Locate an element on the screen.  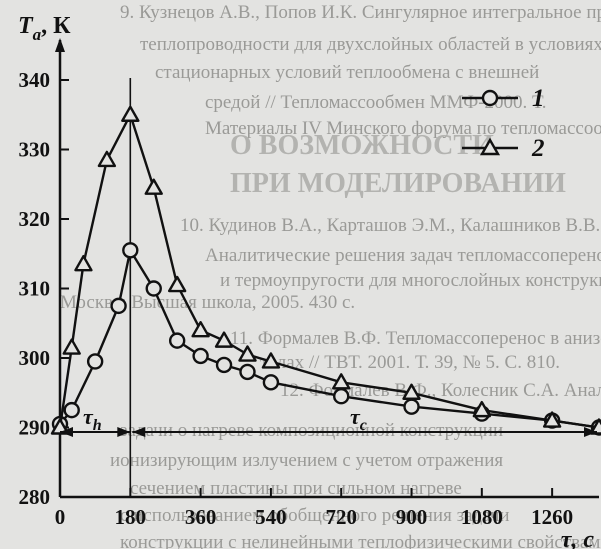
x-axis-title: τ, с is located at coordinates (578, 538).